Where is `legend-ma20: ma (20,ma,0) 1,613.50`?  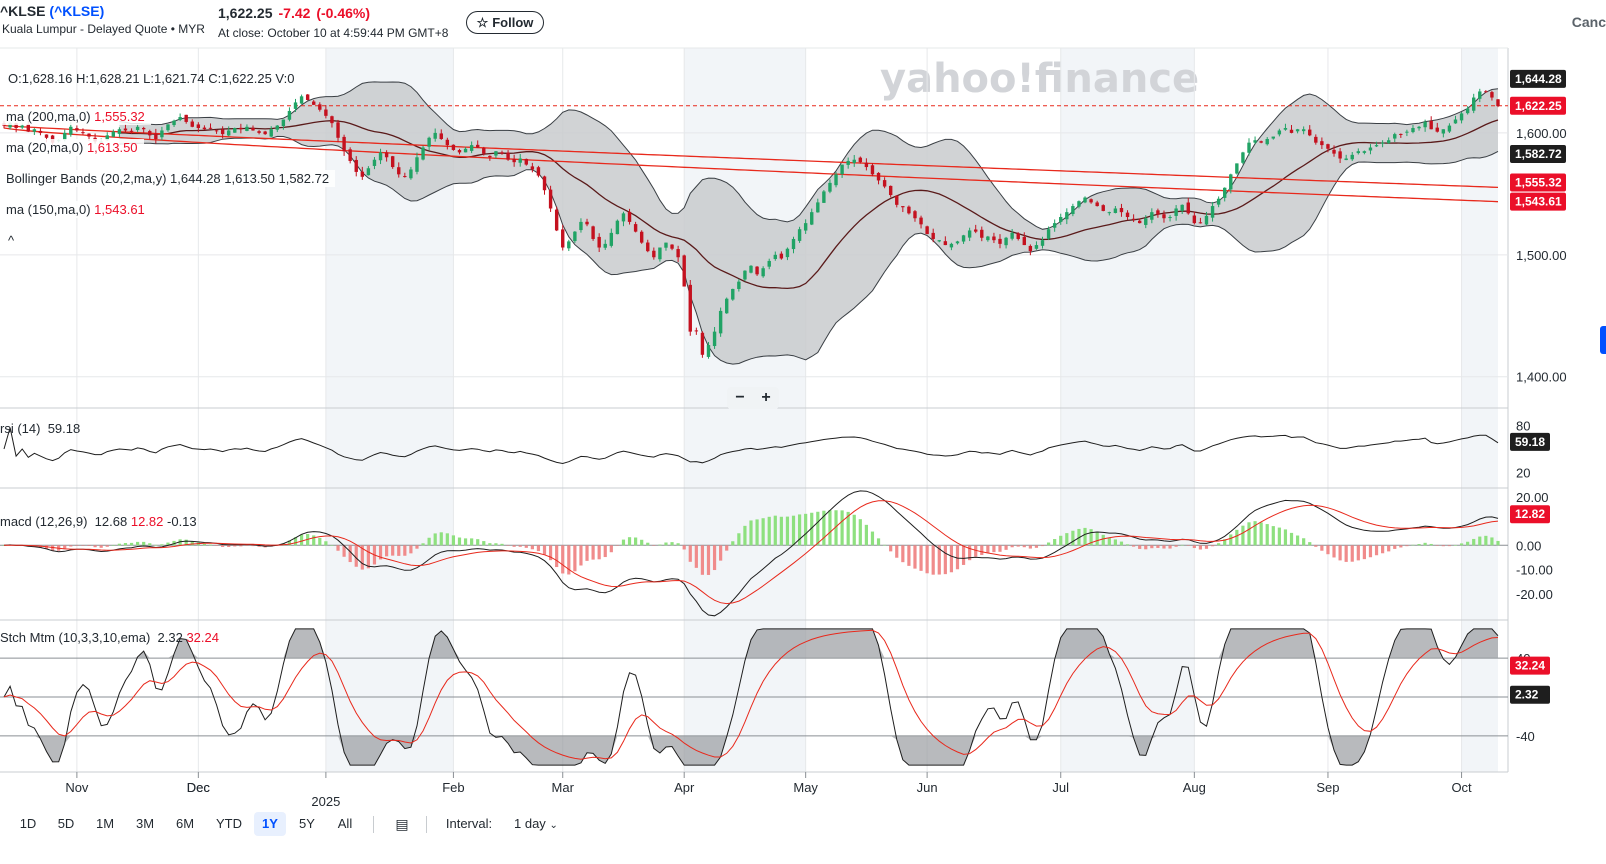
legend-ma20: ma (20,ma,0) 1,613.50 is located at coordinates (72, 147).